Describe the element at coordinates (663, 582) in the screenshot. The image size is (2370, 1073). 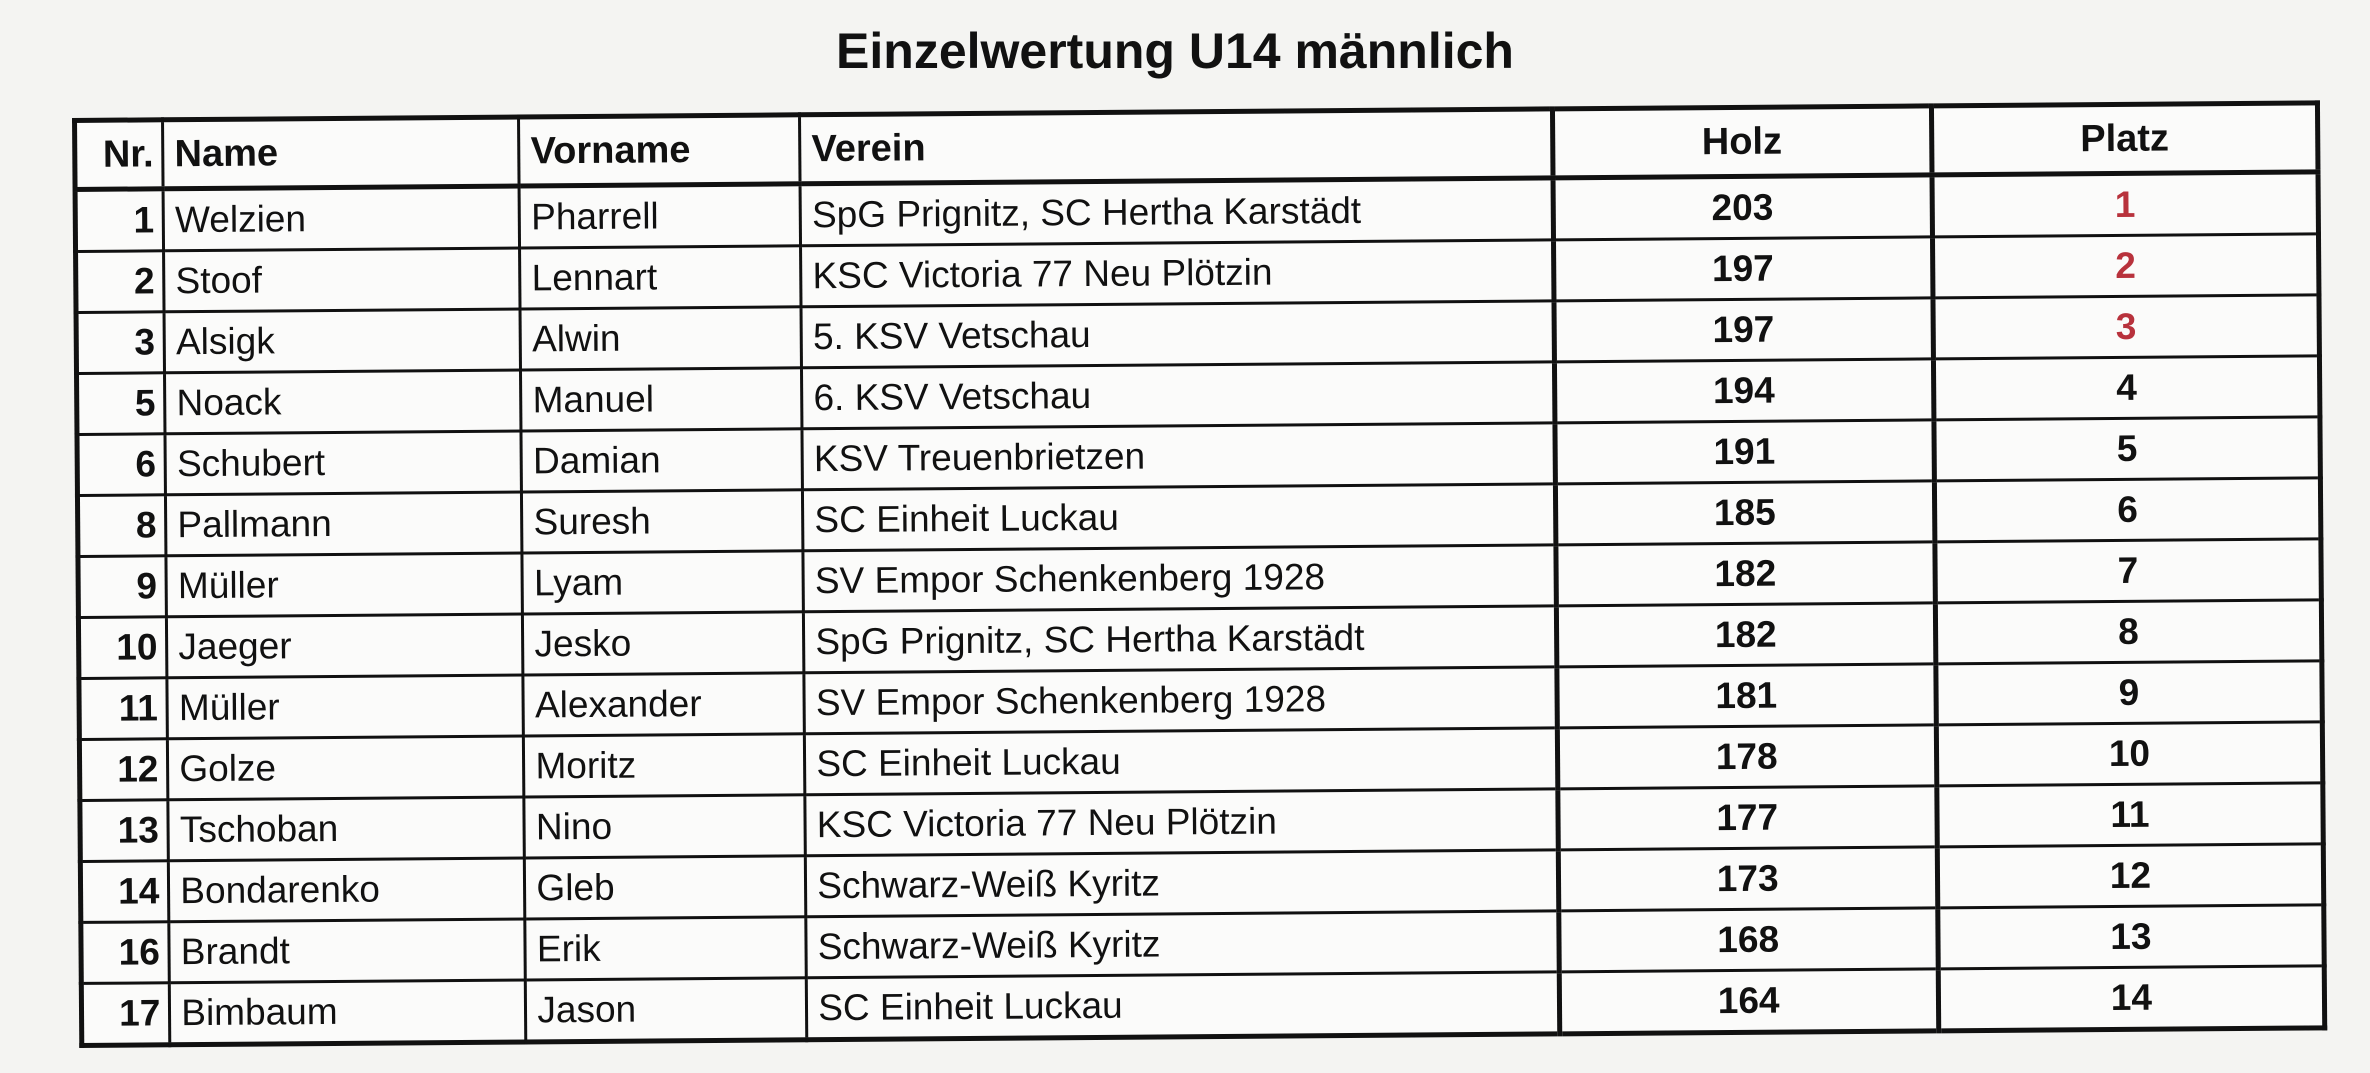
I see `cell-vorname: Lyam` at that location.